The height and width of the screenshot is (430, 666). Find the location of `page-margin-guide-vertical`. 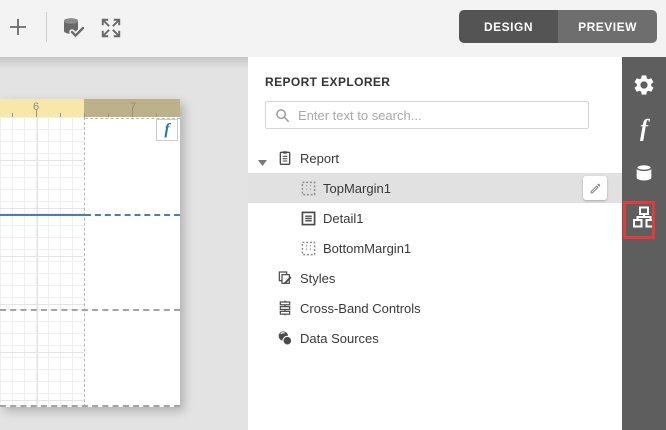

page-margin-guide-vertical is located at coordinates (84, 262).